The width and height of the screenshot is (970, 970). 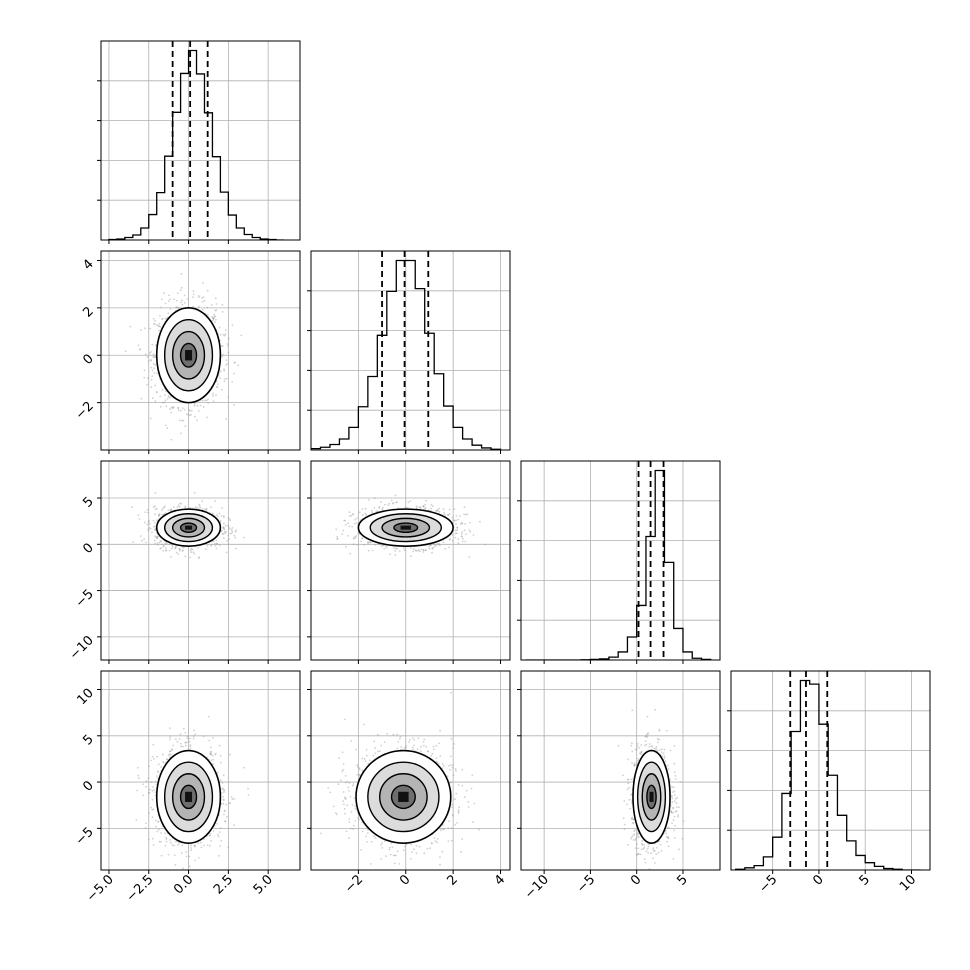 What do you see at coordinates (263, 884) in the screenshot?
I see `x-tick-label: 5.0` at bounding box center [263, 884].